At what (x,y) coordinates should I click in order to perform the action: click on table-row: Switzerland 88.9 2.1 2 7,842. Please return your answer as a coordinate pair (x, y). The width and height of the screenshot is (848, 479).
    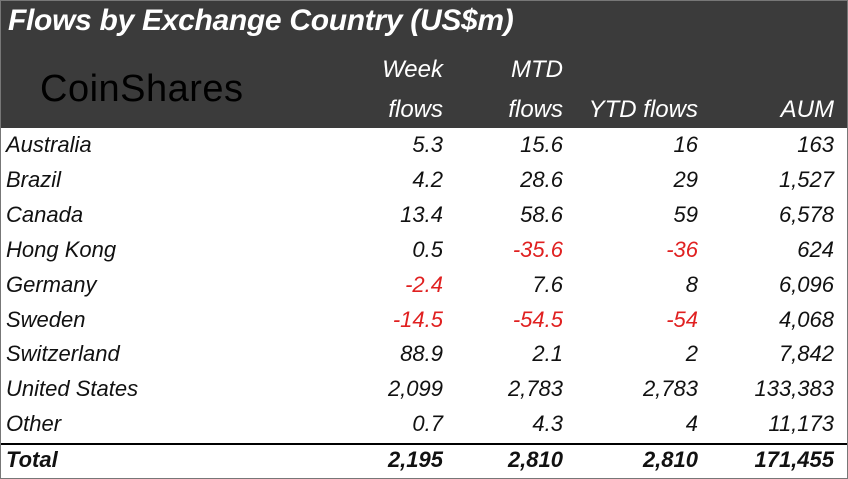
    Looking at the image, I should click on (424, 355).